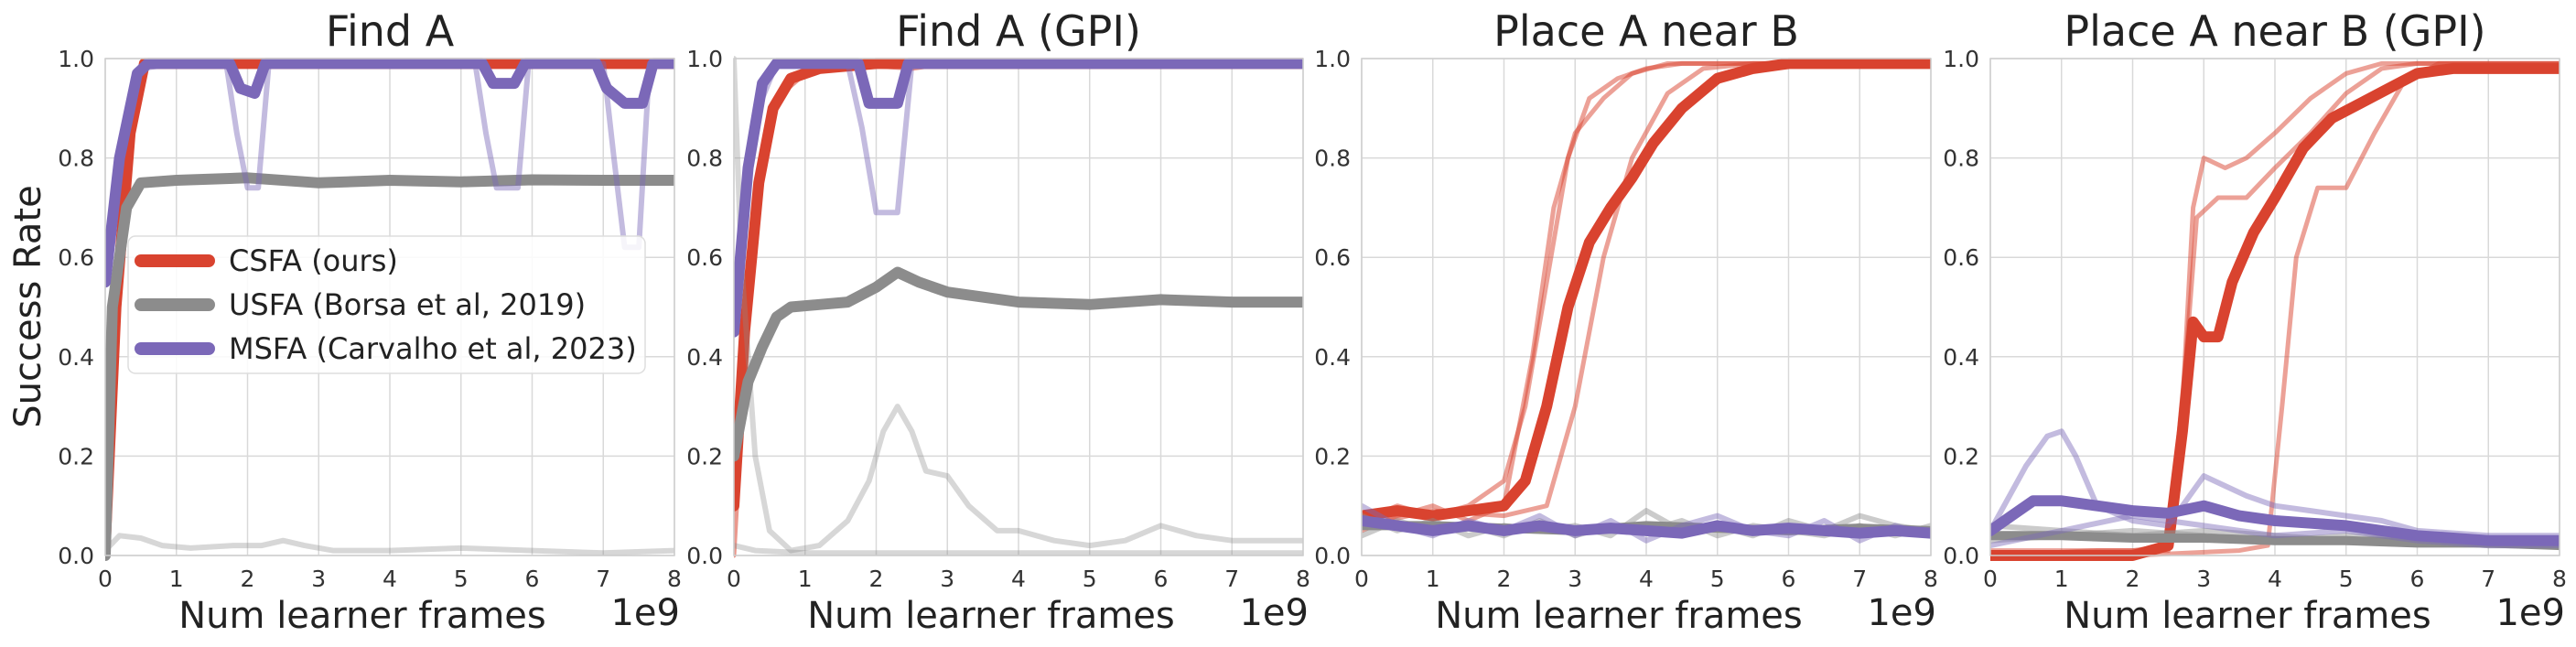  I want to click on legend-box, so click(387, 304).